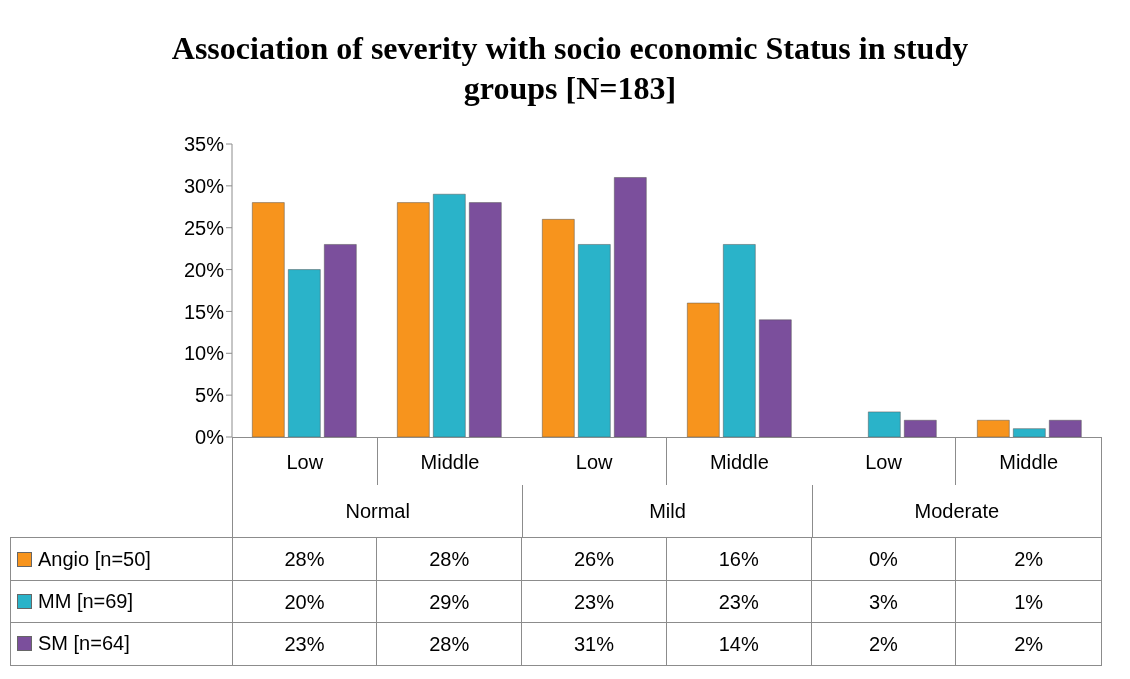 The width and height of the screenshot is (1130, 679). What do you see at coordinates (739, 644) in the screenshot?
I see `data-label: 14%` at bounding box center [739, 644].